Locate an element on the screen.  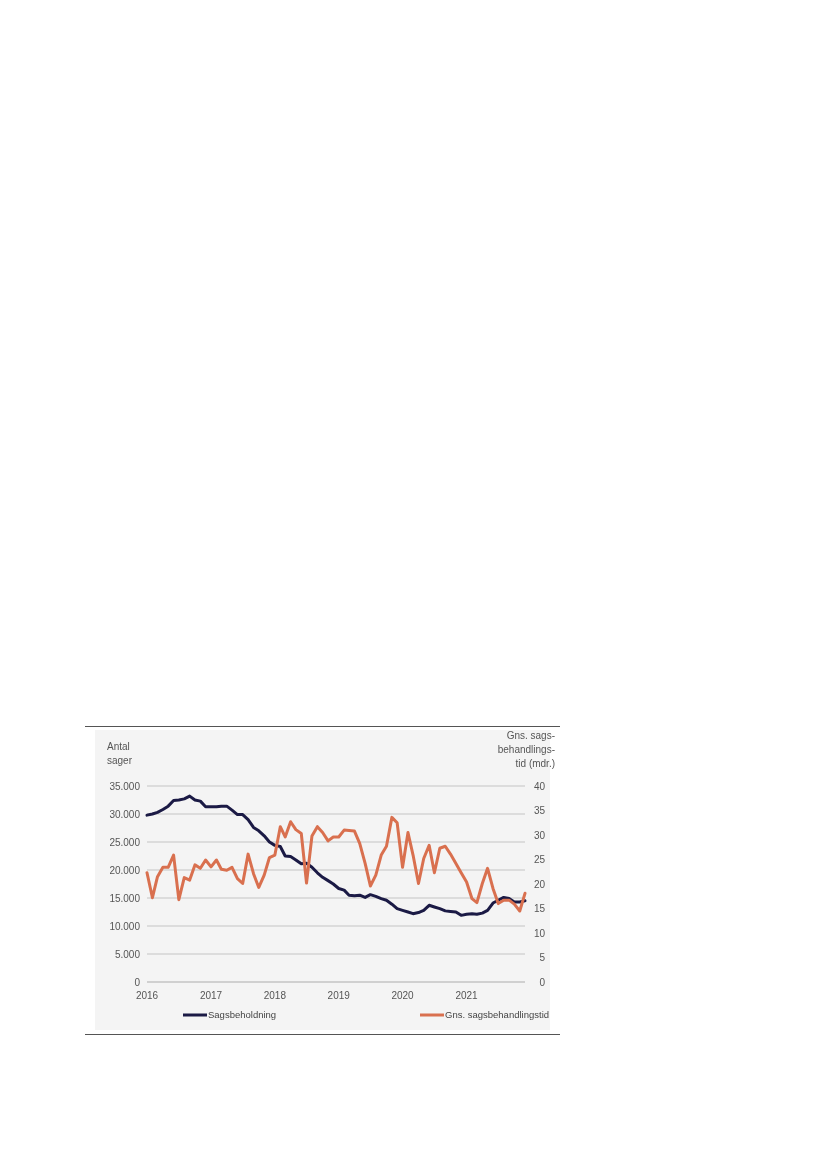
x-tick-label: 2018 is located at coordinates (275, 995).